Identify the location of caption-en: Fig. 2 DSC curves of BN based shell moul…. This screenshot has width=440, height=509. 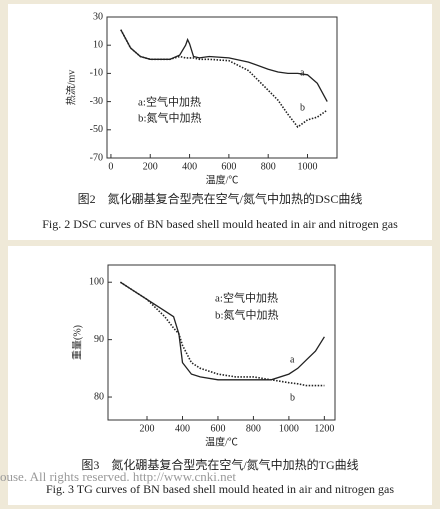
(220, 224).